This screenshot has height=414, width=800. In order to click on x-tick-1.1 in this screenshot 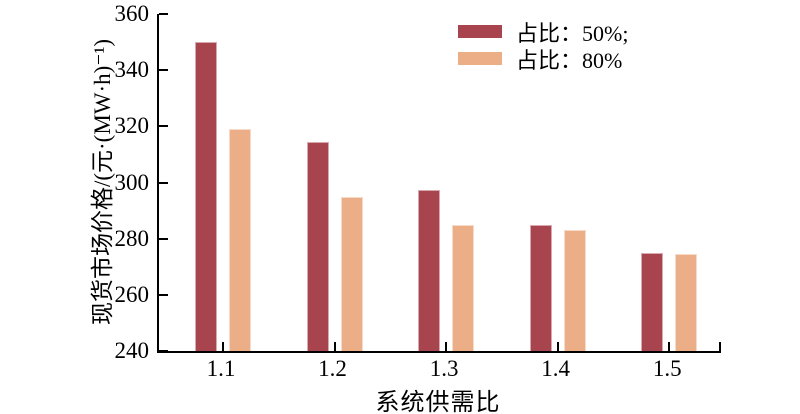, I will do `click(223, 346)`.